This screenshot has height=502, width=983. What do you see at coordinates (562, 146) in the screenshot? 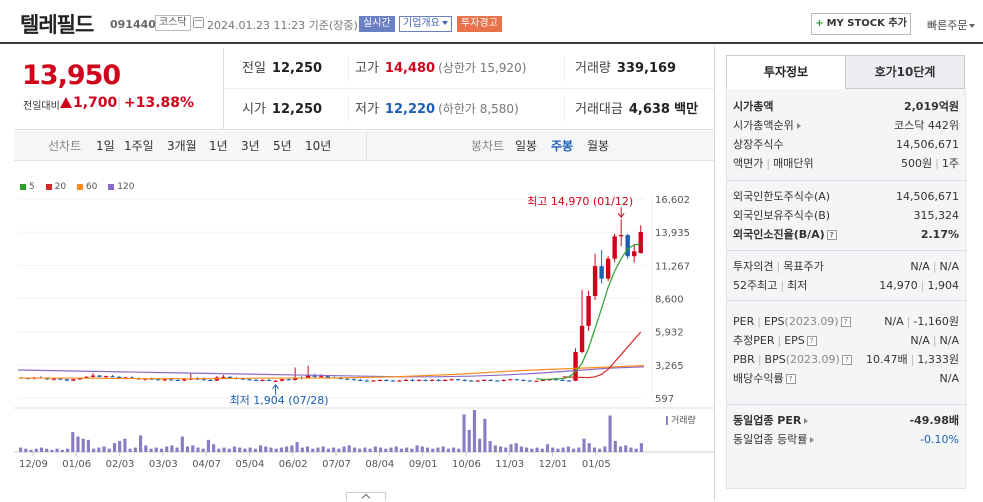
I see `candle-tab-weekly: 주봉` at bounding box center [562, 146].